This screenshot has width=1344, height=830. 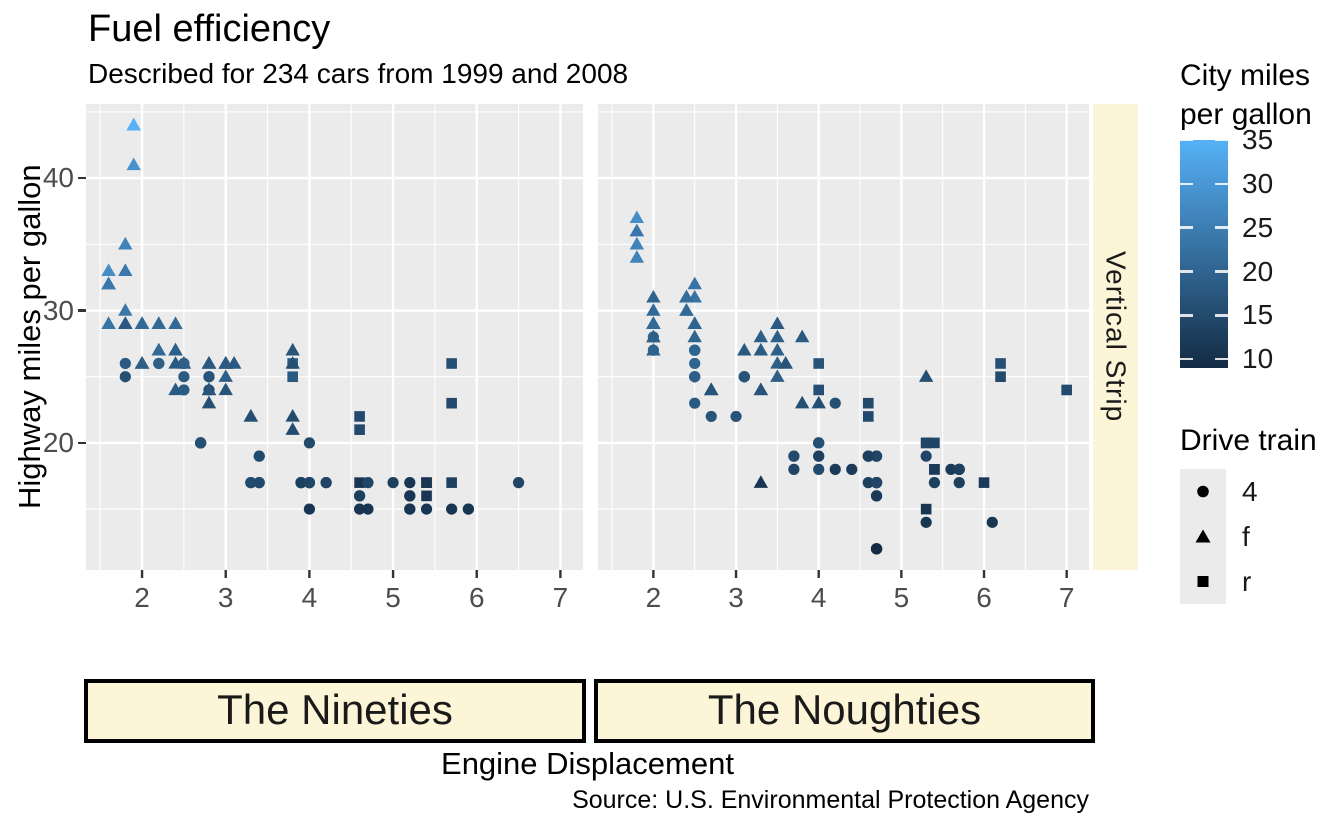 What do you see at coordinates (1258, 227) in the screenshot?
I see `colorbar-tick-label: 25` at bounding box center [1258, 227].